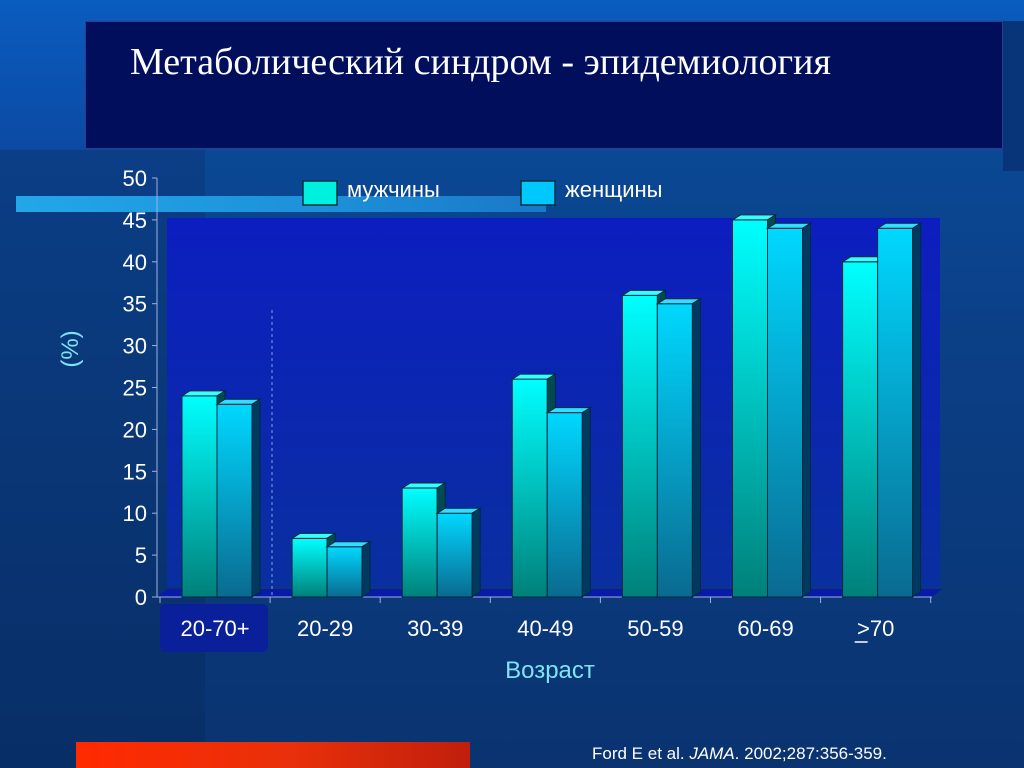 This screenshot has height=768, width=1024. I want to click on accent-bar, so click(281, 204).